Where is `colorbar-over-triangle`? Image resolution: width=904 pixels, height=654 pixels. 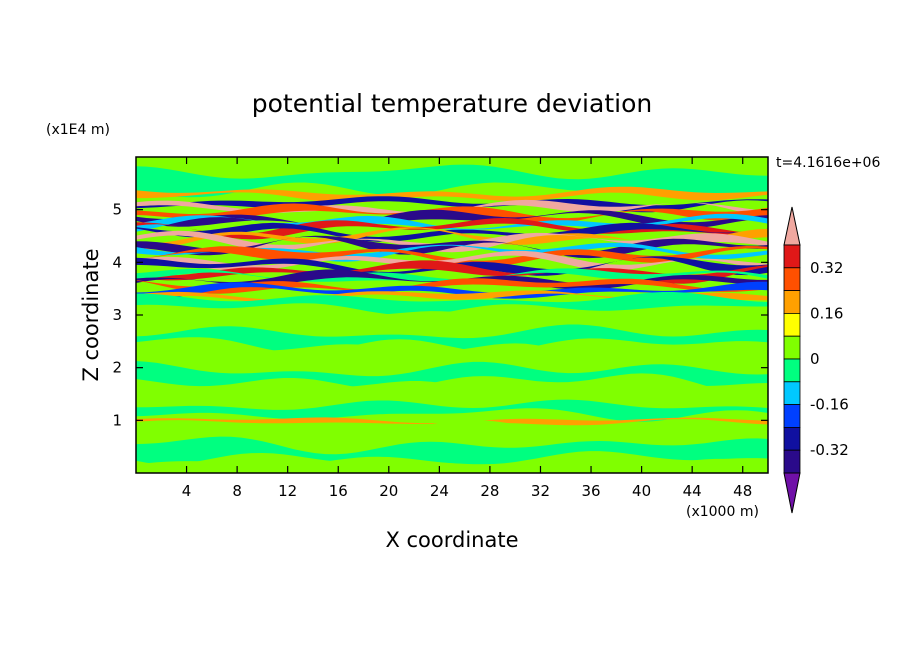 colorbar-over-triangle is located at coordinates (792, 226).